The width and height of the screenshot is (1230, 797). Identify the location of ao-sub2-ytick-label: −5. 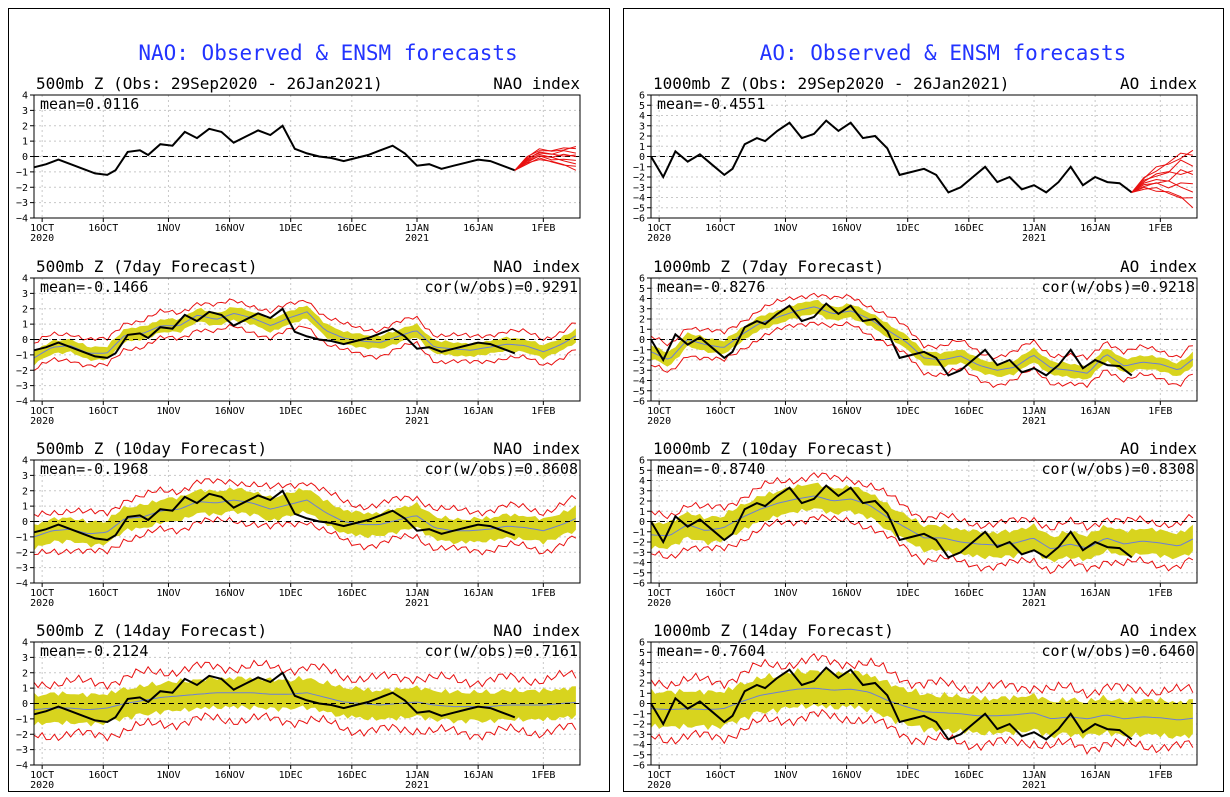
(639, 573).